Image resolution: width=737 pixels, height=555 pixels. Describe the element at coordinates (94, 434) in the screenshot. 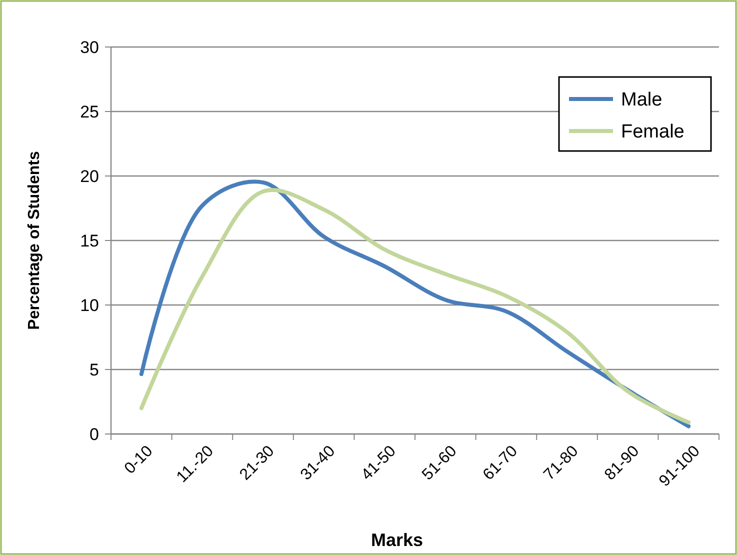

I see `y-tick-label: 0` at that location.